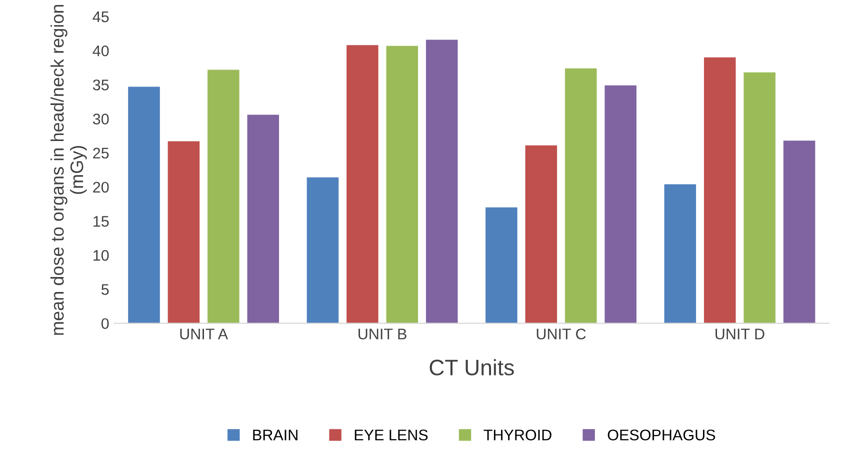  What do you see at coordinates (740, 334) in the screenshot?
I see `x-tick-label: UNIT D` at bounding box center [740, 334].